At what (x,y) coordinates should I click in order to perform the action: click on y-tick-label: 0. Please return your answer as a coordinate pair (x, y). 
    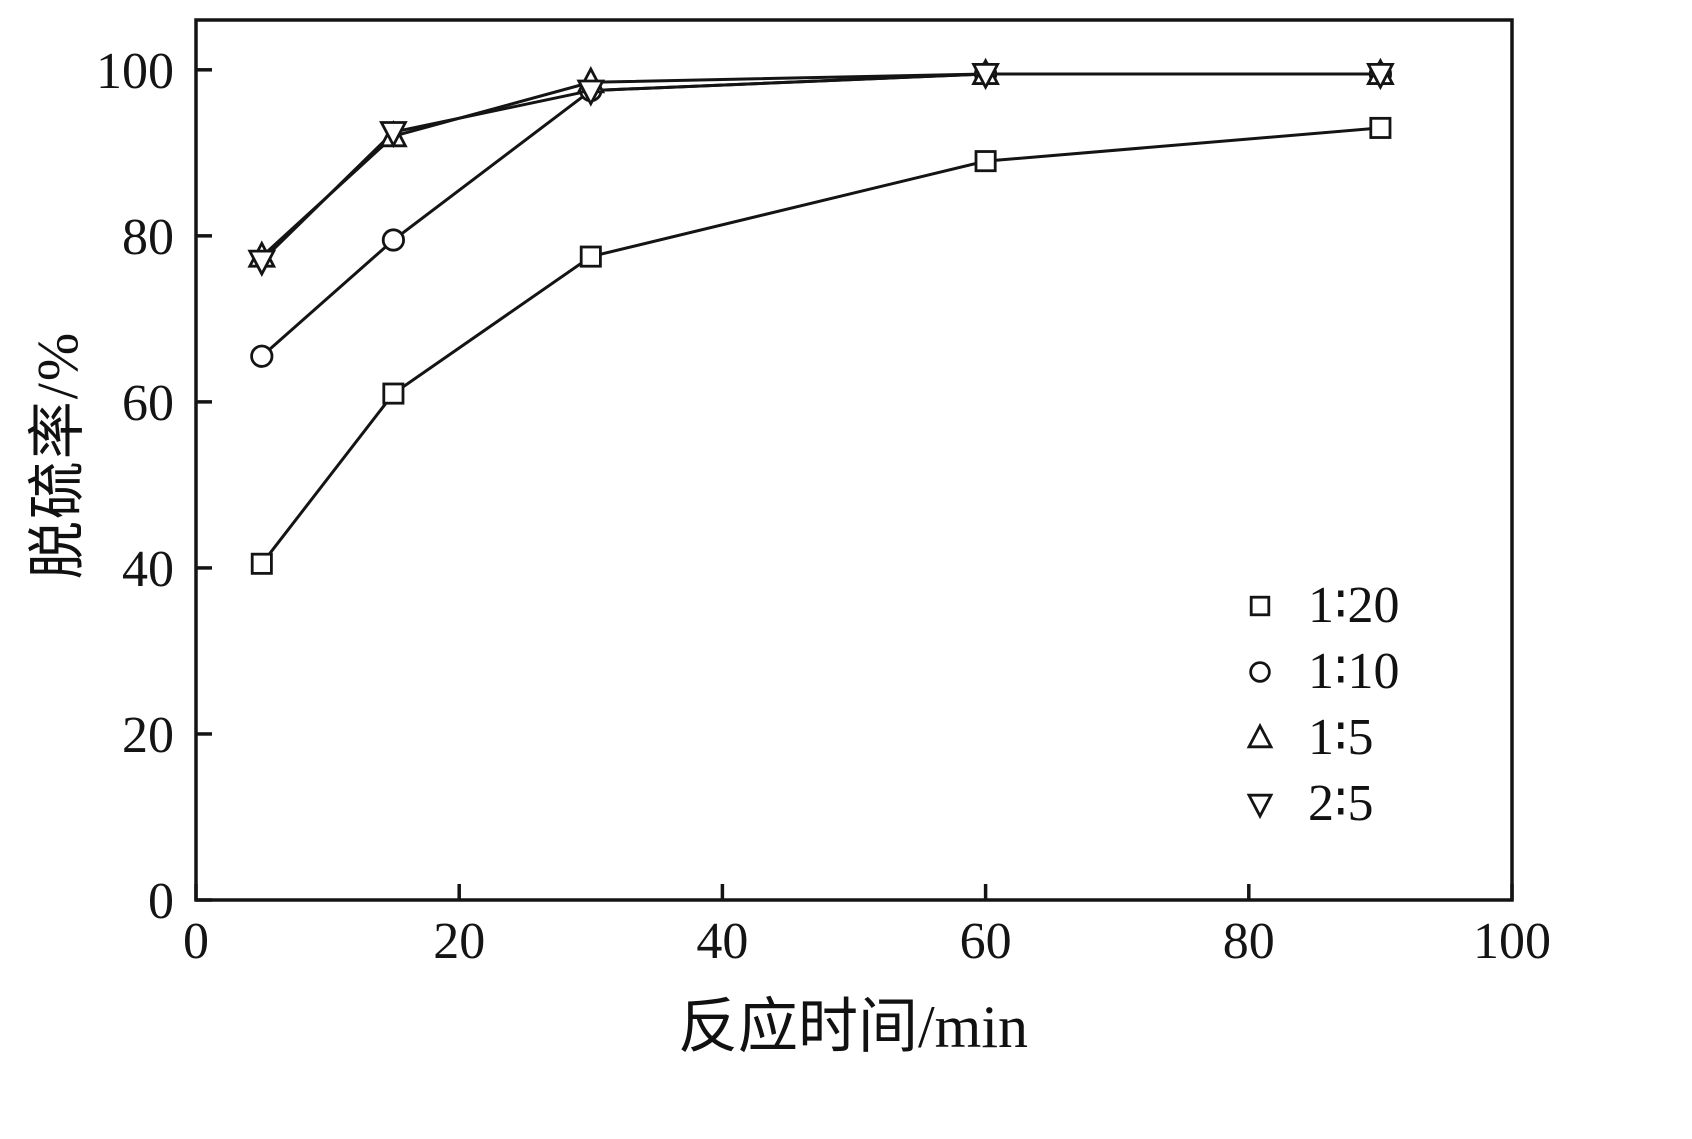
    Looking at the image, I should click on (161, 901).